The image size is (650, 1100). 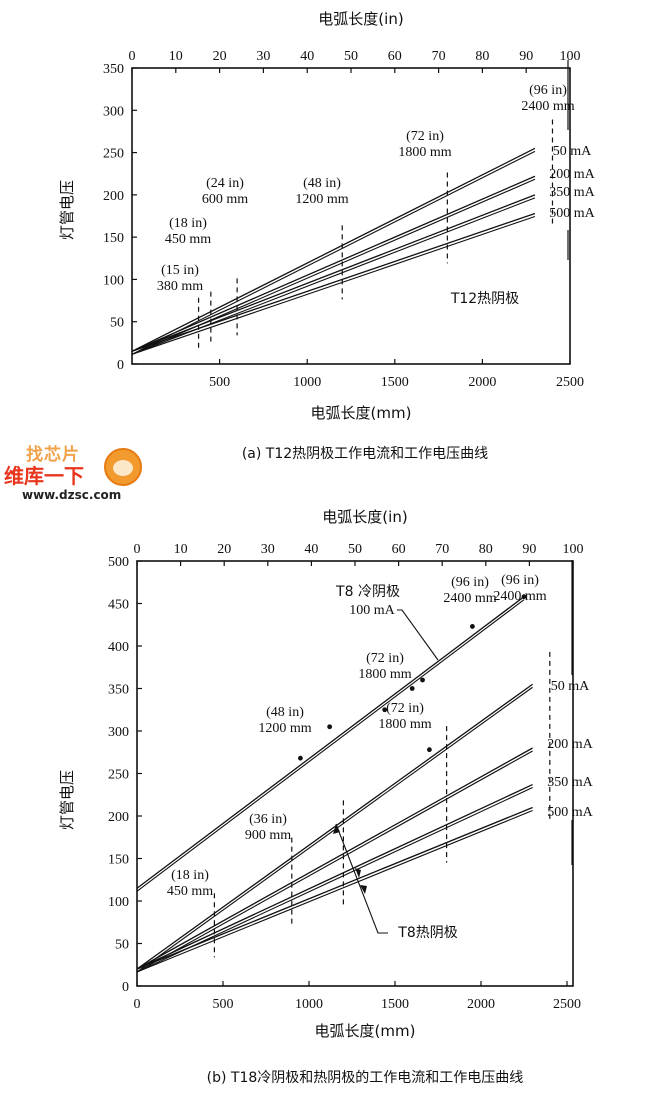 I want to click on y-tick-label: 450, so click(x=118, y=605).